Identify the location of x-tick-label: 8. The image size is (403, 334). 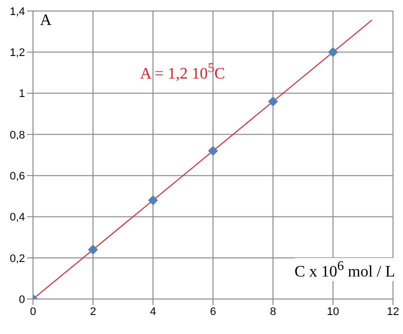
(273, 312).